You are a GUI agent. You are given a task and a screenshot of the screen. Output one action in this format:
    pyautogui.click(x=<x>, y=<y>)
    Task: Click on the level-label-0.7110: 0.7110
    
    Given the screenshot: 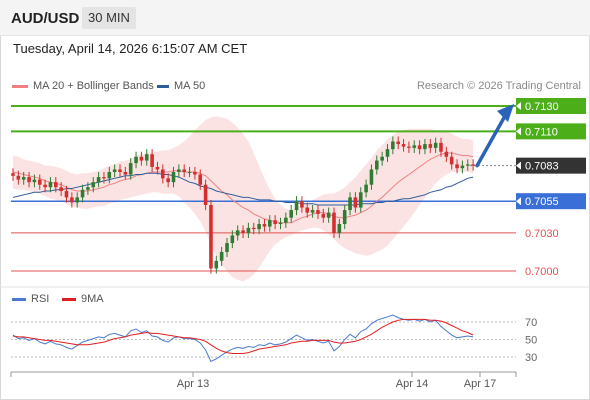 What is the action you would take?
    pyautogui.click(x=541, y=132)
    